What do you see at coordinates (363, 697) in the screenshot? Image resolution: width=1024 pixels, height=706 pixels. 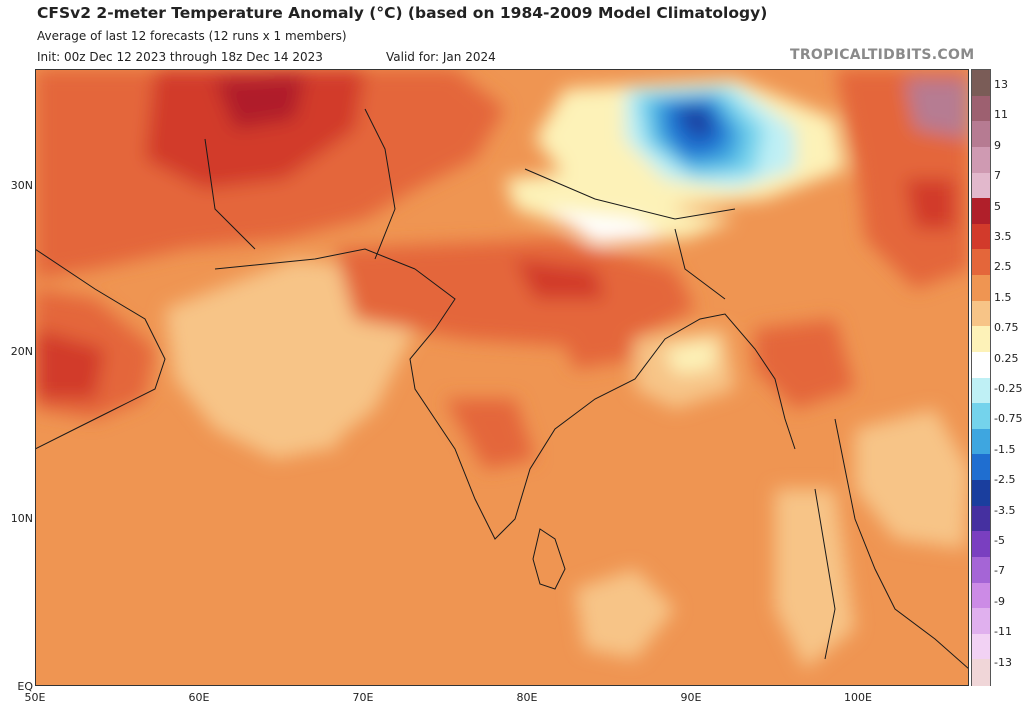 I see `lon-label-70e: 70E` at bounding box center [363, 697].